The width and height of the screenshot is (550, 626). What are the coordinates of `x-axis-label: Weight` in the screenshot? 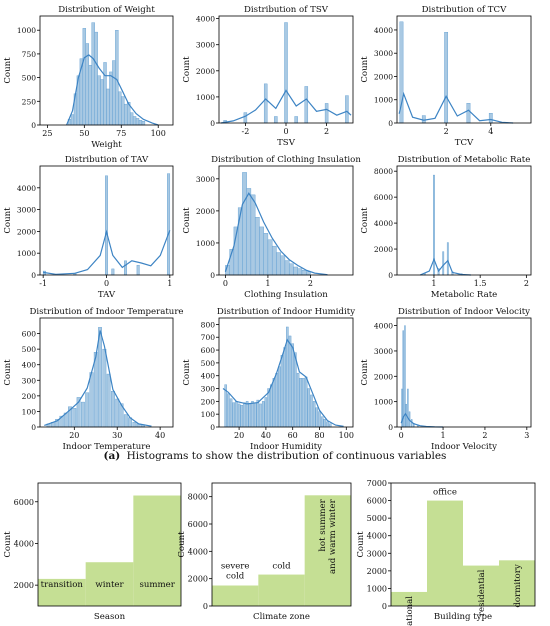 It's located at (106, 145).